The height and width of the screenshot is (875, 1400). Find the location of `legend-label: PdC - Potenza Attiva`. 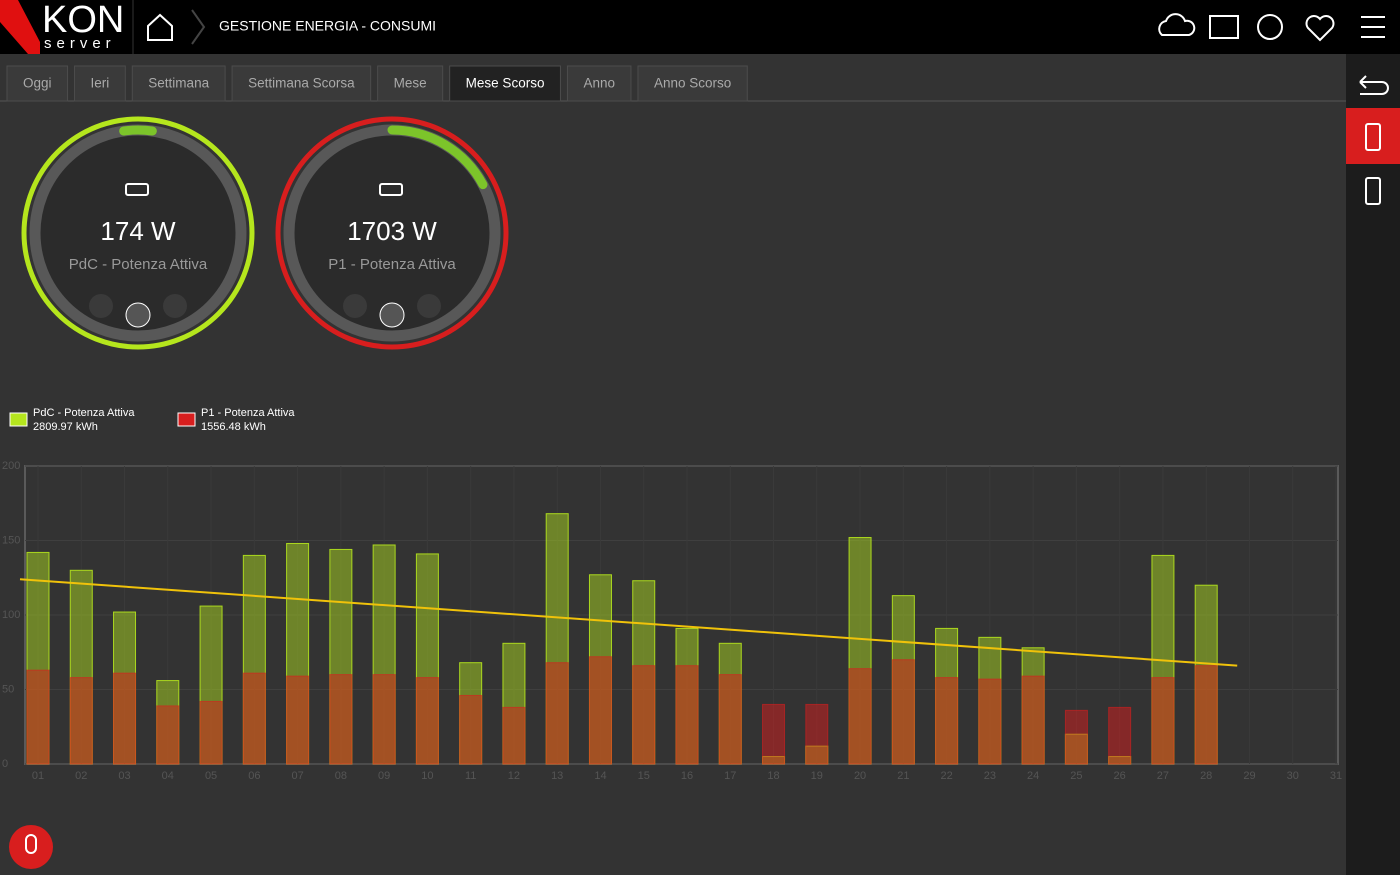

legend-label: PdC - Potenza Attiva is located at coordinates (84, 413).